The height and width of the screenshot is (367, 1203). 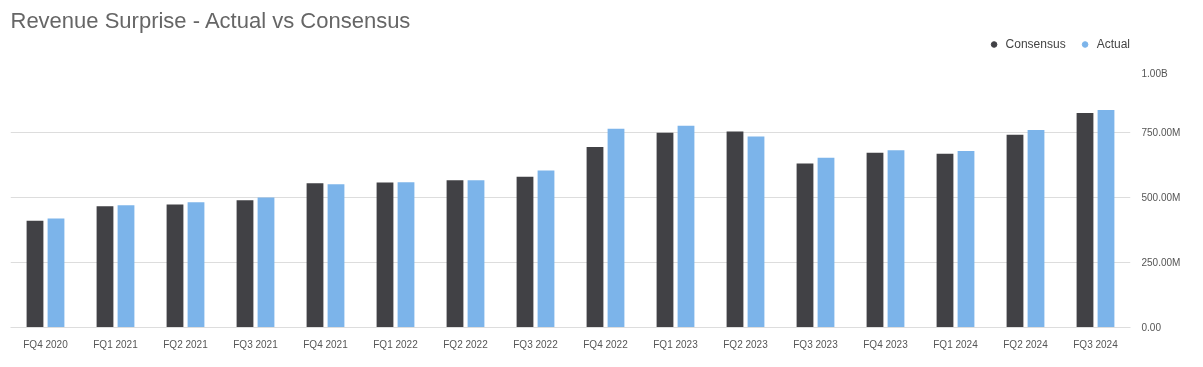 What do you see at coordinates (1161, 262) in the screenshot?
I see `y-tick-label: 250.00M` at bounding box center [1161, 262].